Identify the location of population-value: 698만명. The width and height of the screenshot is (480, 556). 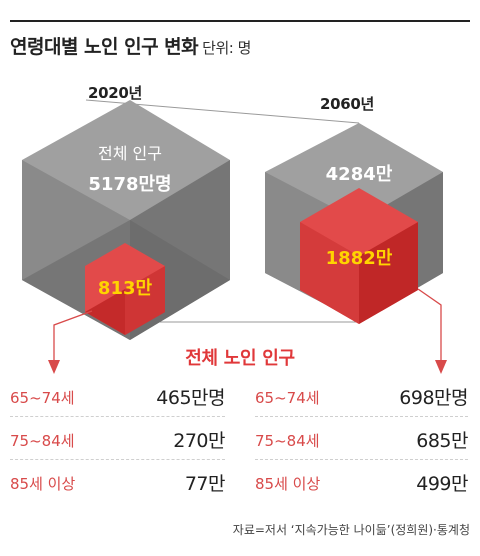
(433, 398).